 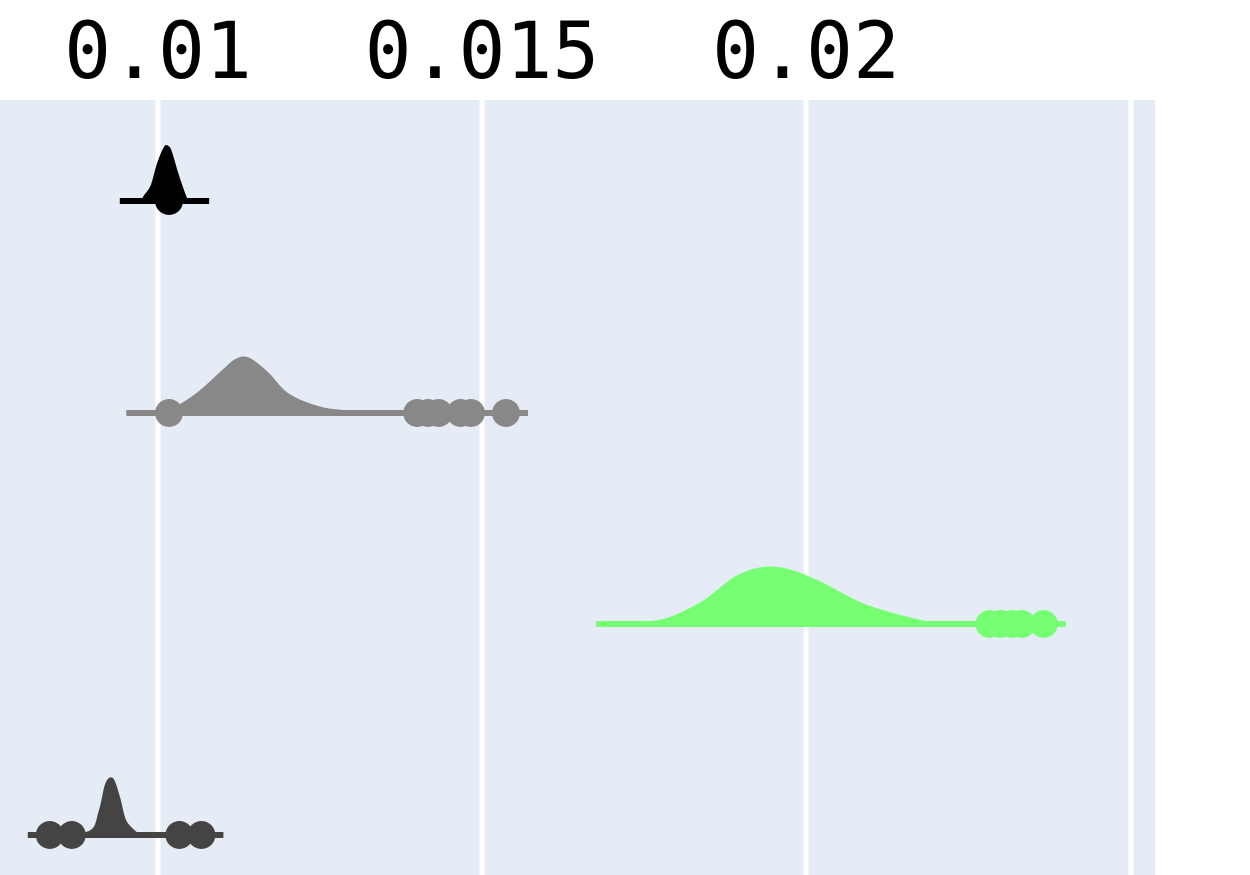 What do you see at coordinates (158, 52) in the screenshot?
I see `x-tick-label: 0.01` at bounding box center [158, 52].